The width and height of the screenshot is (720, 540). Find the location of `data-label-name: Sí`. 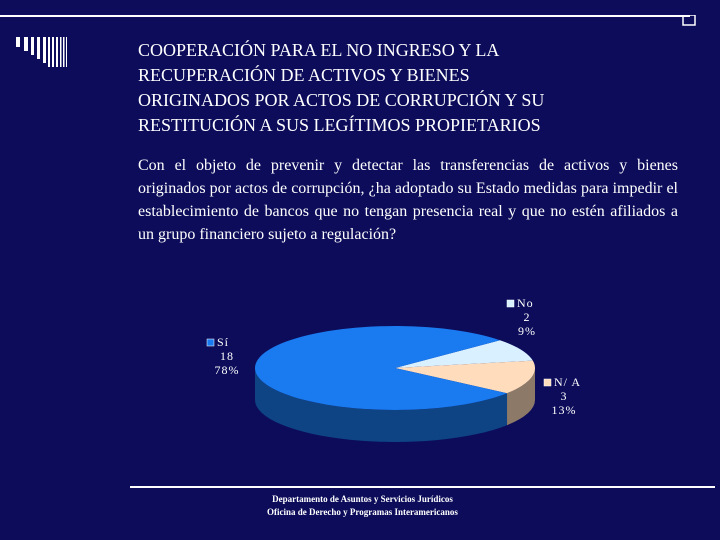

data-label-name: Sí is located at coordinates (223, 342).